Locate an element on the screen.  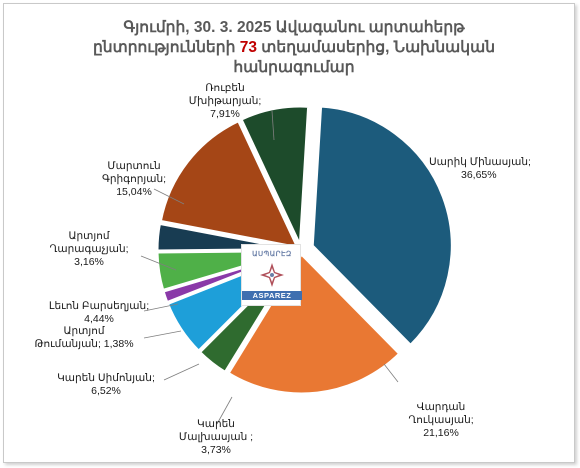
chart-title-line-2b: տեղամասերից, Նախնական is located at coordinates (378, 47).